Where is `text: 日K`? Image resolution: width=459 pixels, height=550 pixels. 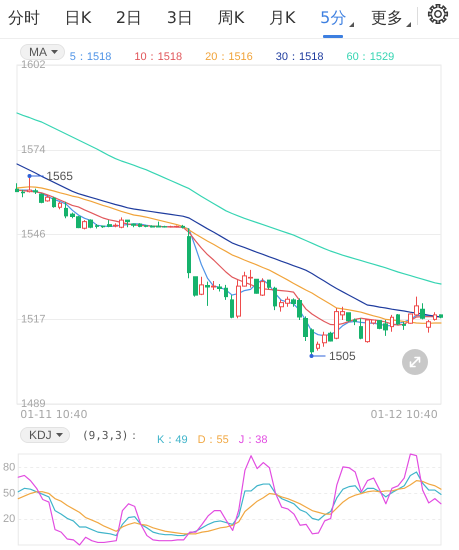 text: 日K is located at coordinates (78, 18).